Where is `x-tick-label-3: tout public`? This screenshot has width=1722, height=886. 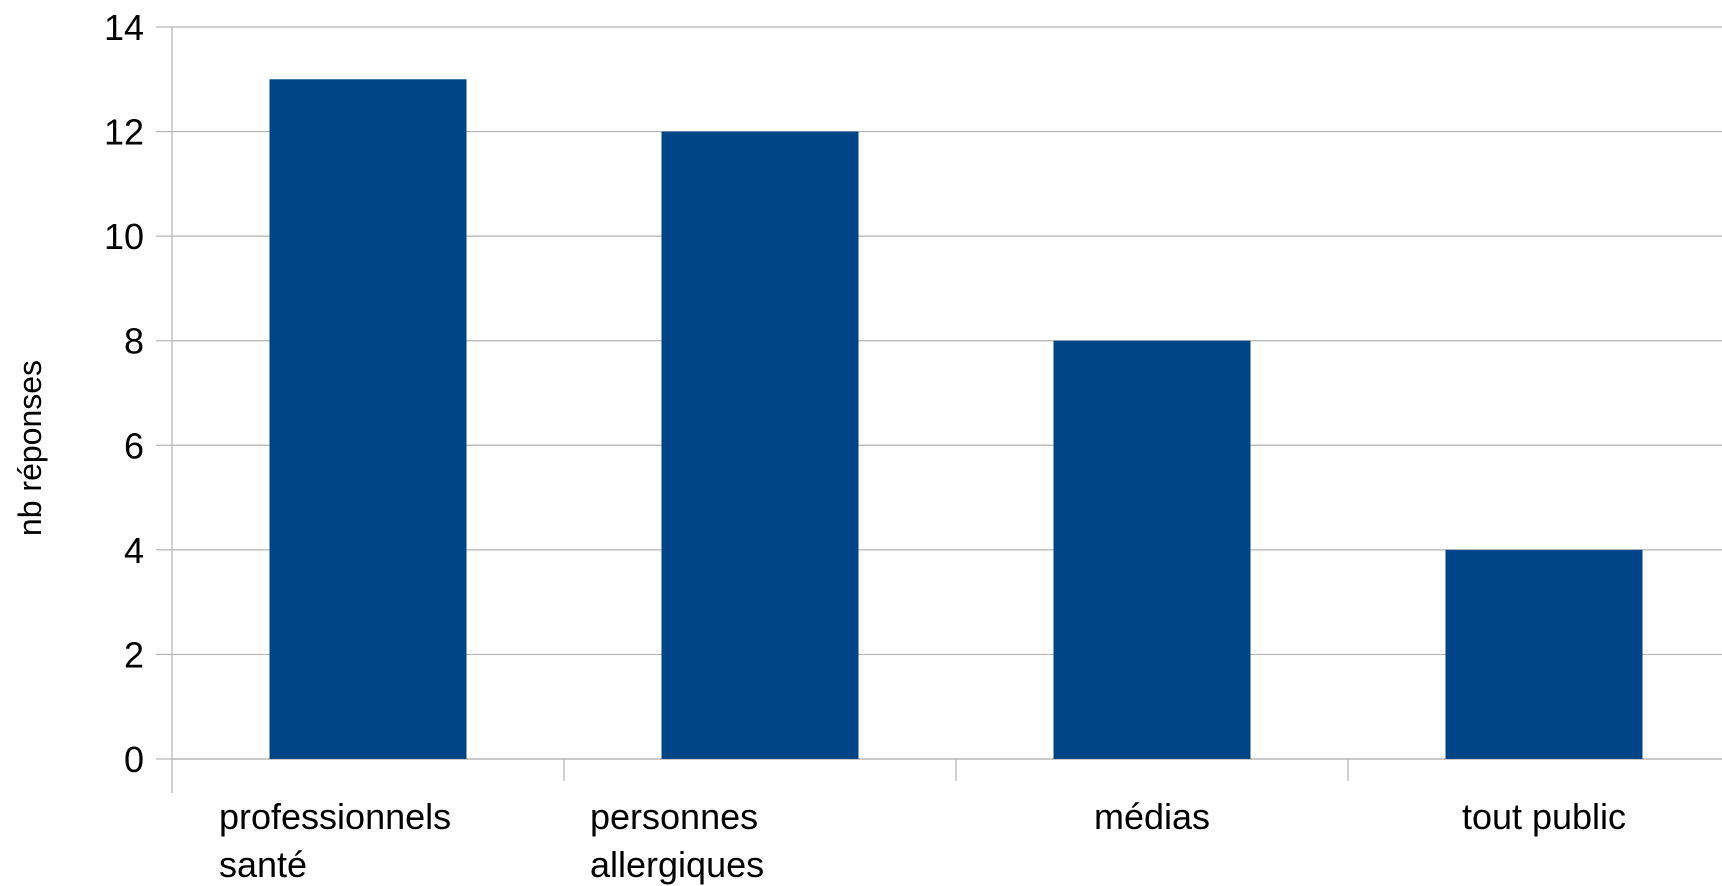
x-tick-label-3: tout public is located at coordinates (1544, 816).